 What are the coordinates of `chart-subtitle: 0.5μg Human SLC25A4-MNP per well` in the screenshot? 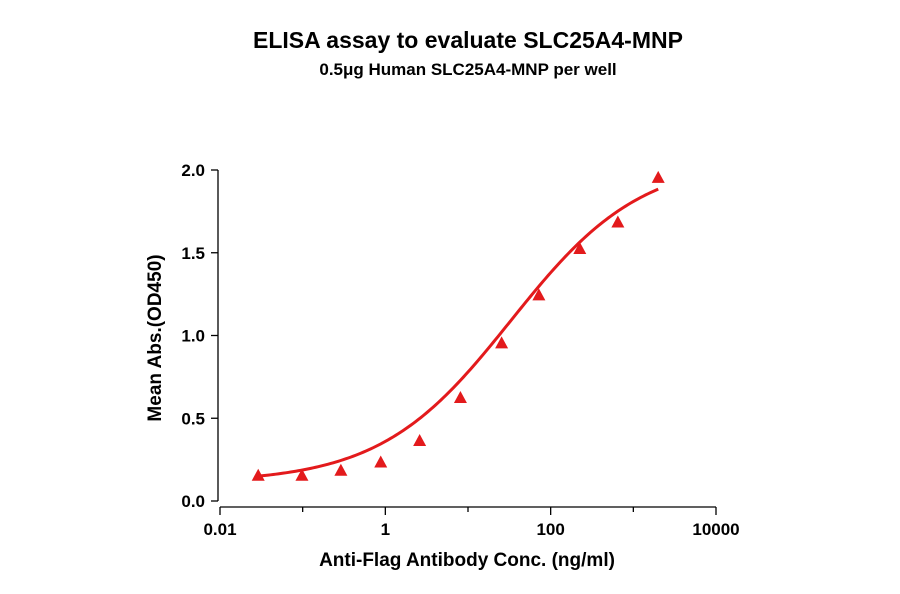 It's located at (467, 69).